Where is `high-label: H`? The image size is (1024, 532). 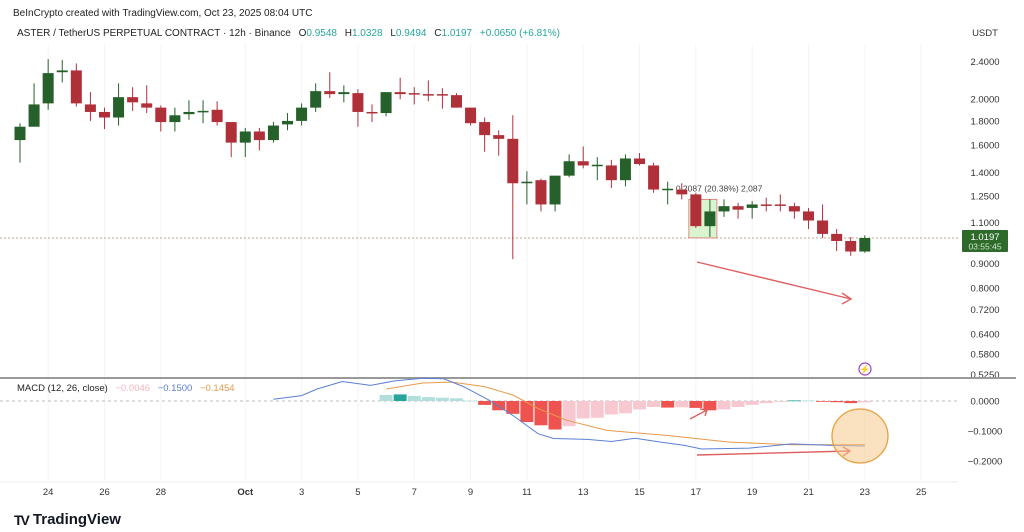
high-label: H is located at coordinates (348, 33).